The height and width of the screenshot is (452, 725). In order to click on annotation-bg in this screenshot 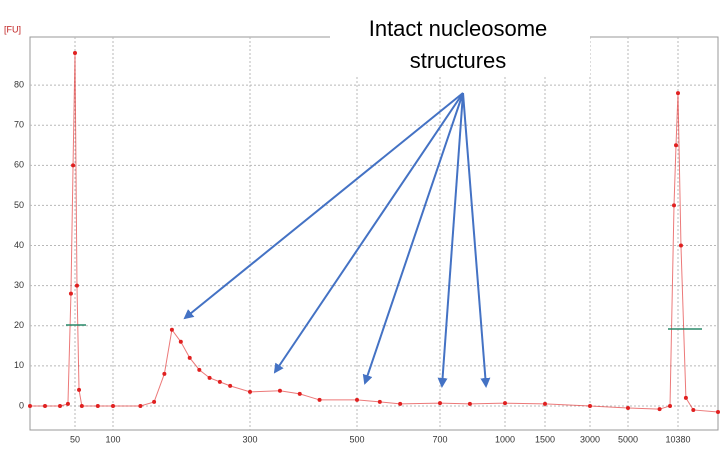, I will do `click(460, 43)`.